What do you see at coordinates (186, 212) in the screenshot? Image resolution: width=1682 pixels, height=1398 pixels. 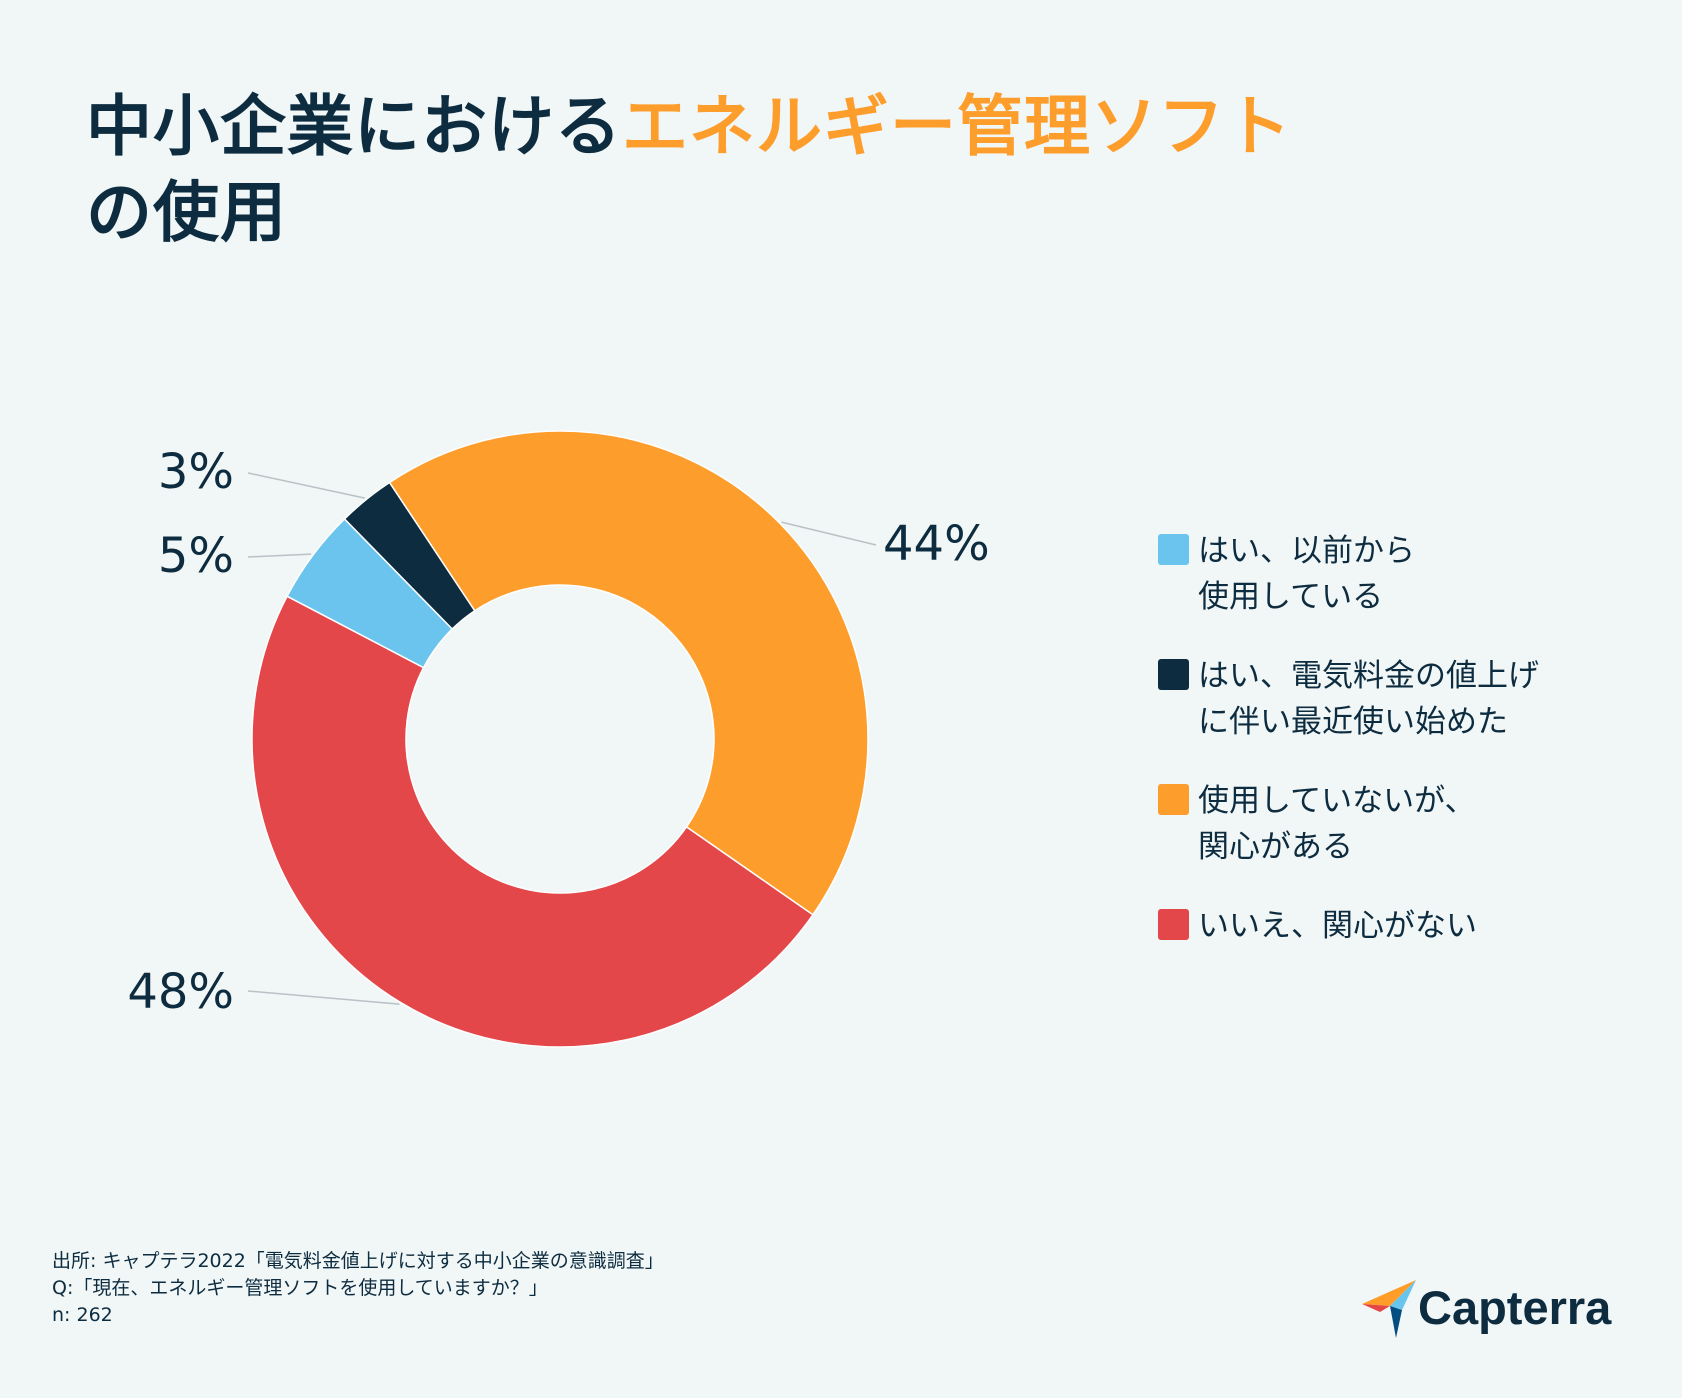 I see `title-part-3: の使用` at bounding box center [186, 212].